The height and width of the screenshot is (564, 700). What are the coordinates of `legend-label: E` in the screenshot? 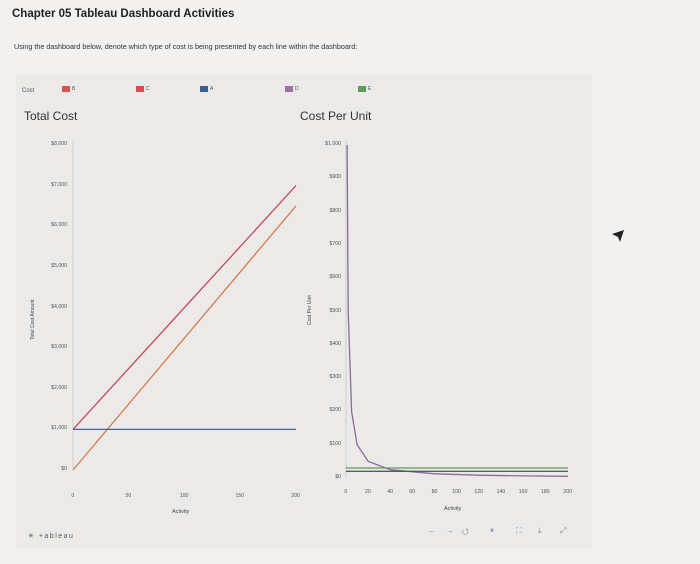 It's located at (370, 89).